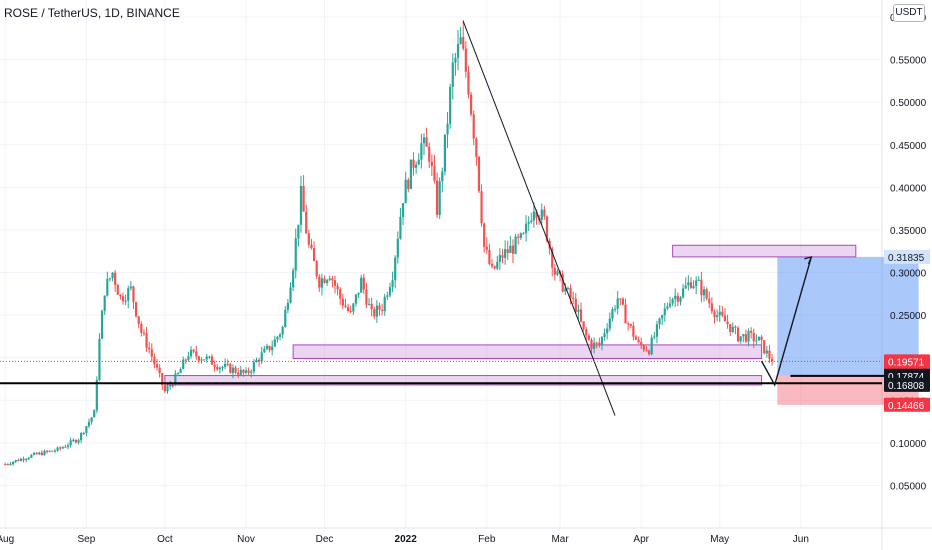 The width and height of the screenshot is (932, 550). What do you see at coordinates (86, 539) in the screenshot?
I see `x-tick-label: Sep` at bounding box center [86, 539].